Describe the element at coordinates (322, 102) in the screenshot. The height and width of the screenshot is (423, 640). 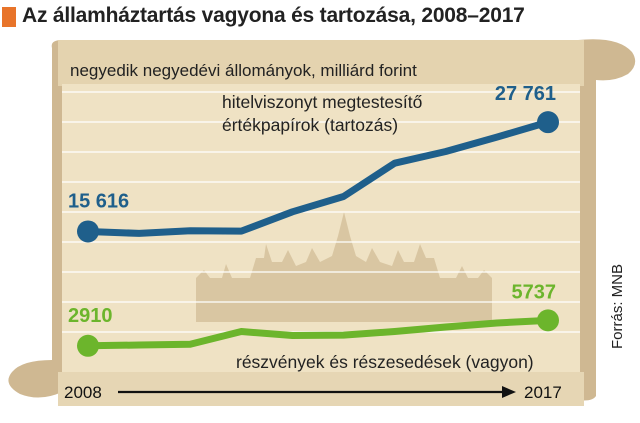
I see `debt-series-name-line-1: hitelviszonyt megtestesítő` at that location.